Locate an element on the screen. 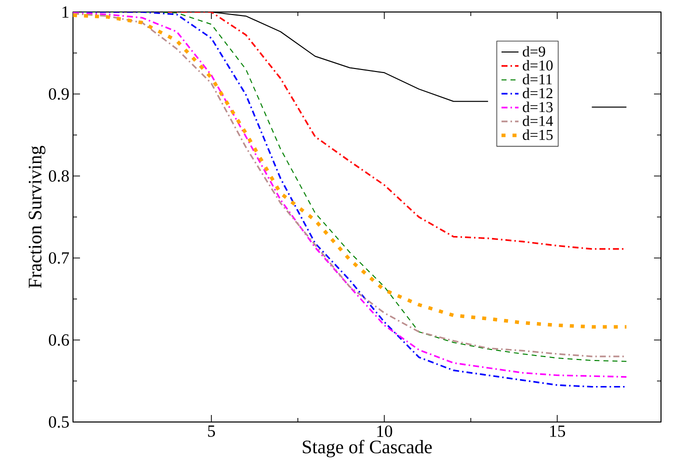 The height and width of the screenshot is (472, 682). legend-label: d=11 is located at coordinates (537, 79).